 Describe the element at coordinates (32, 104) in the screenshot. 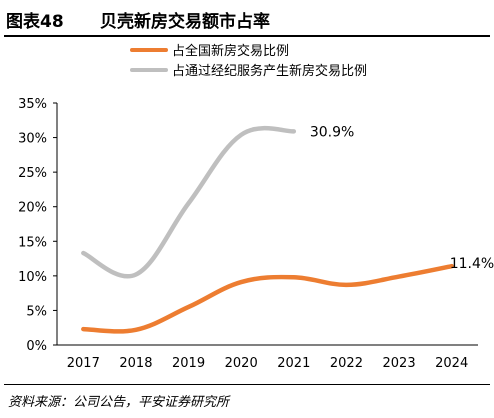

I see `y-tick-label: 35%` at that location.